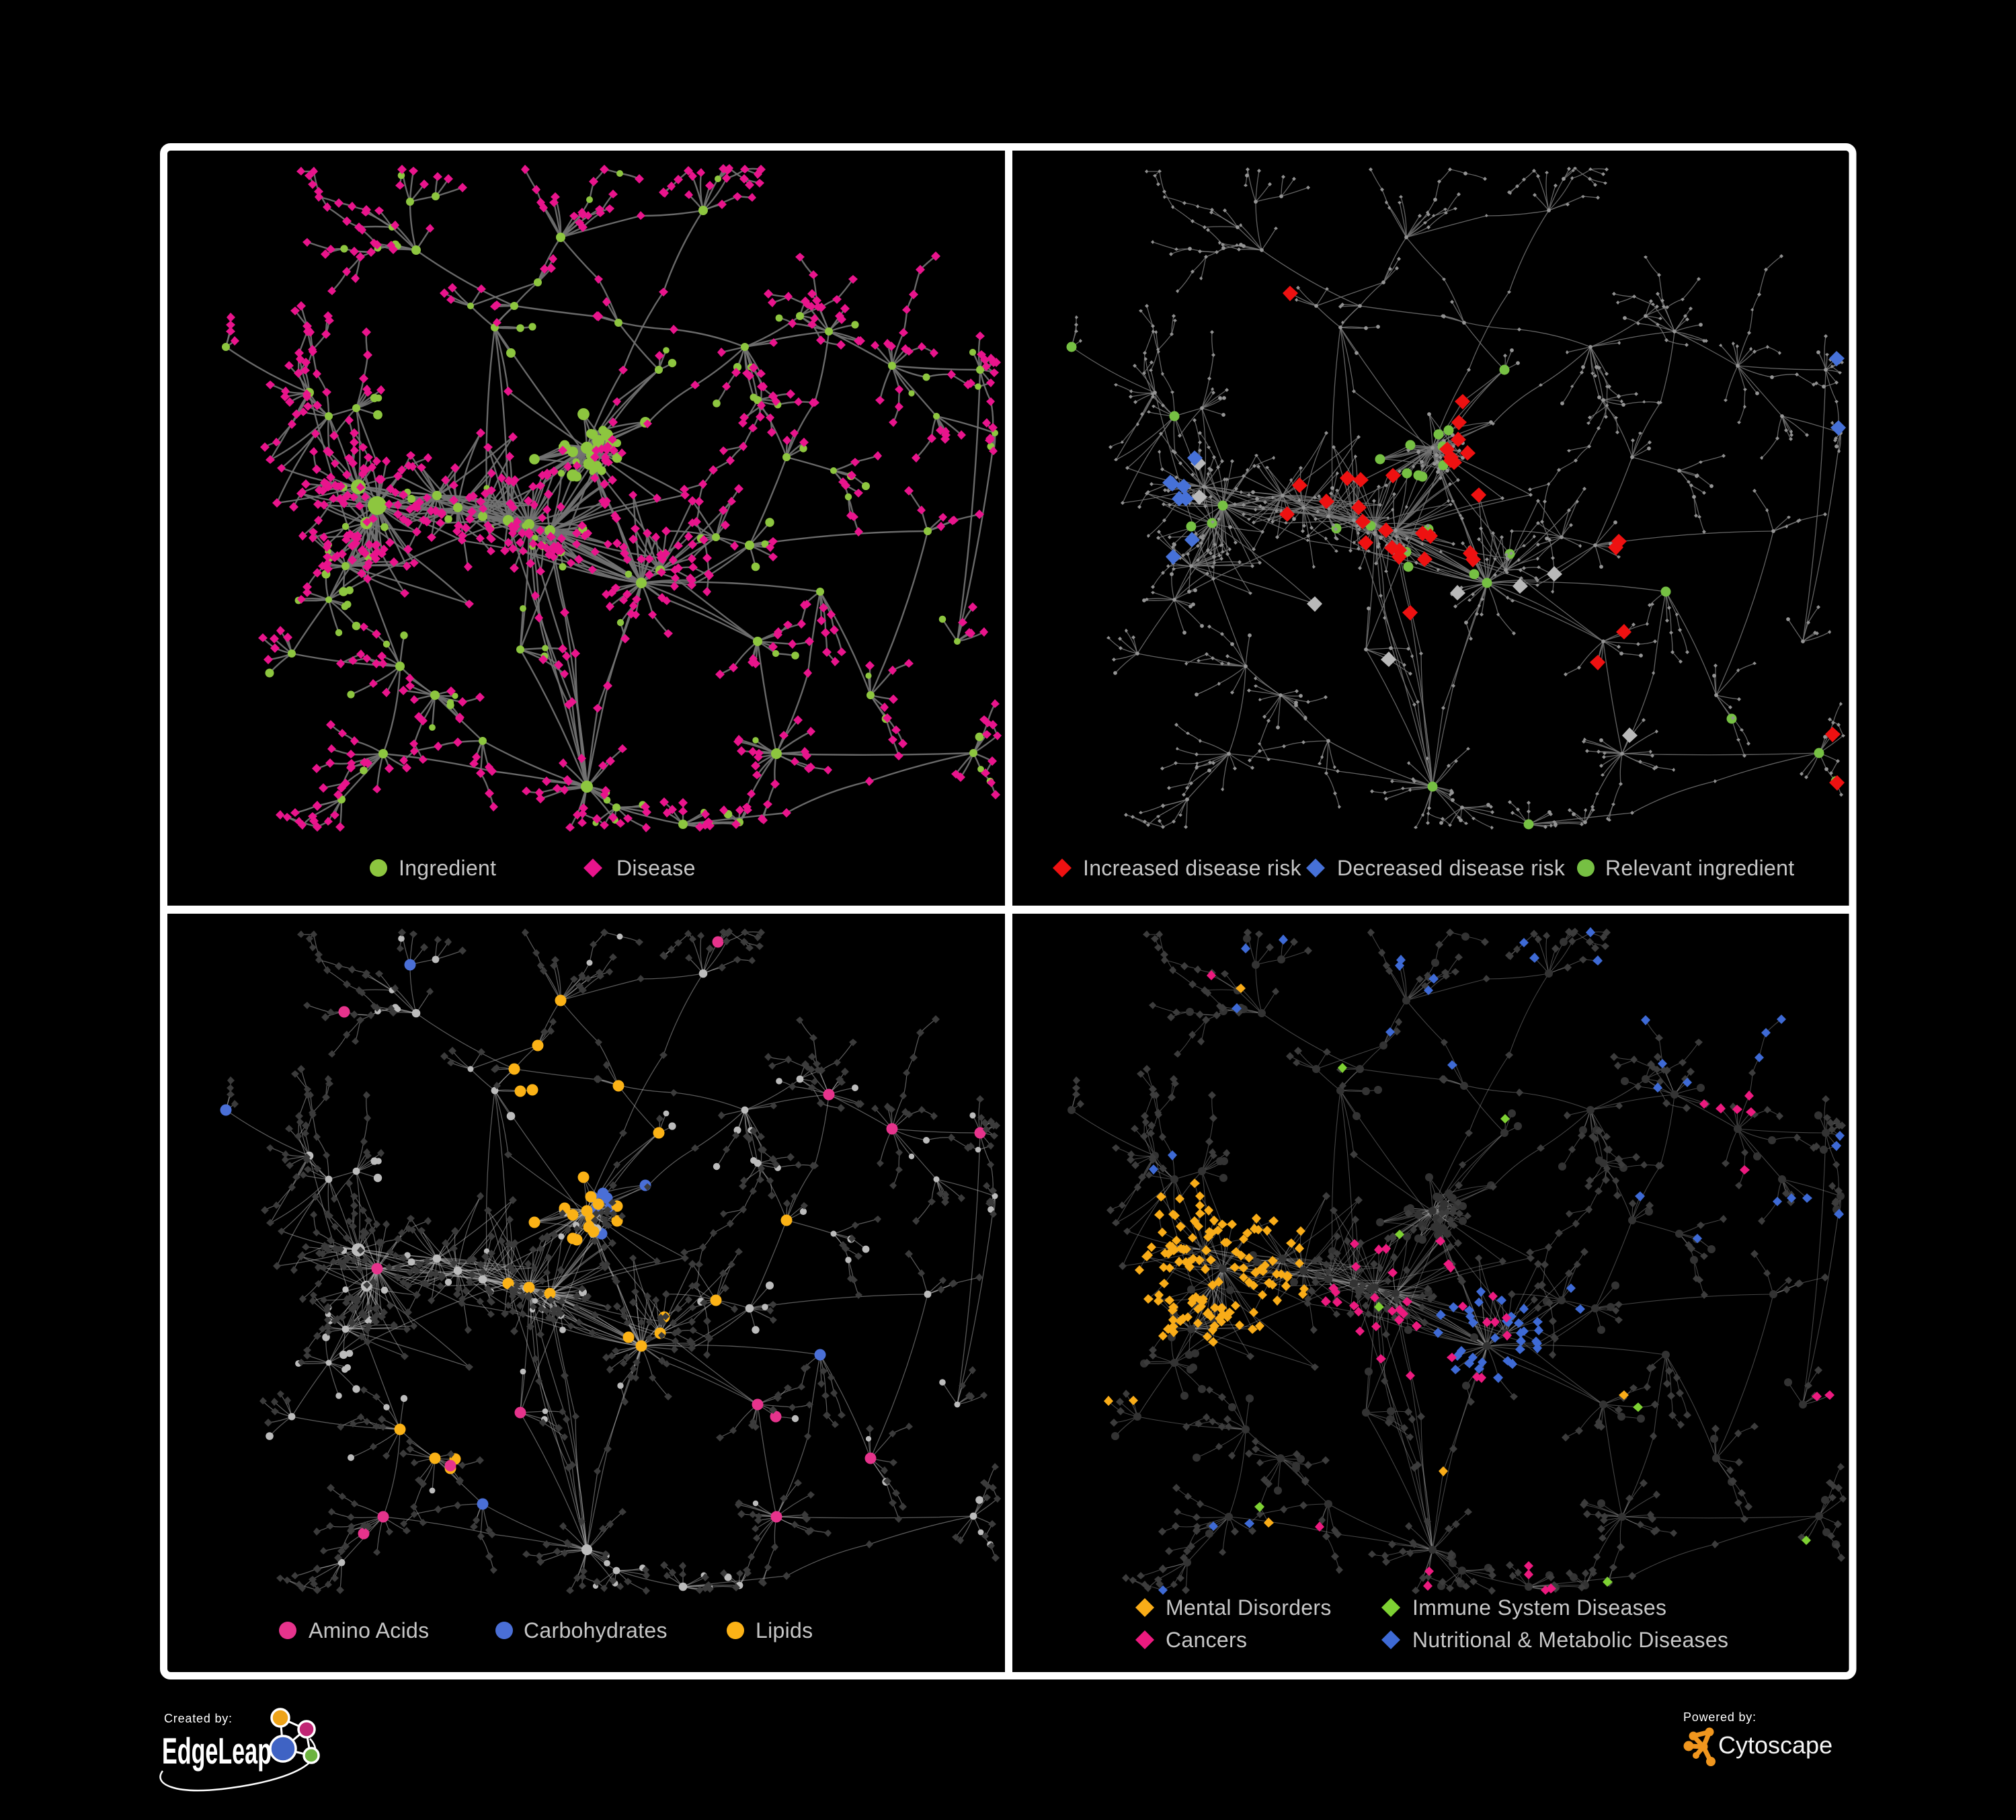 This screenshot has height=1820, width=2016. I want to click on svg-text: Created by:, so click(198, 1718).